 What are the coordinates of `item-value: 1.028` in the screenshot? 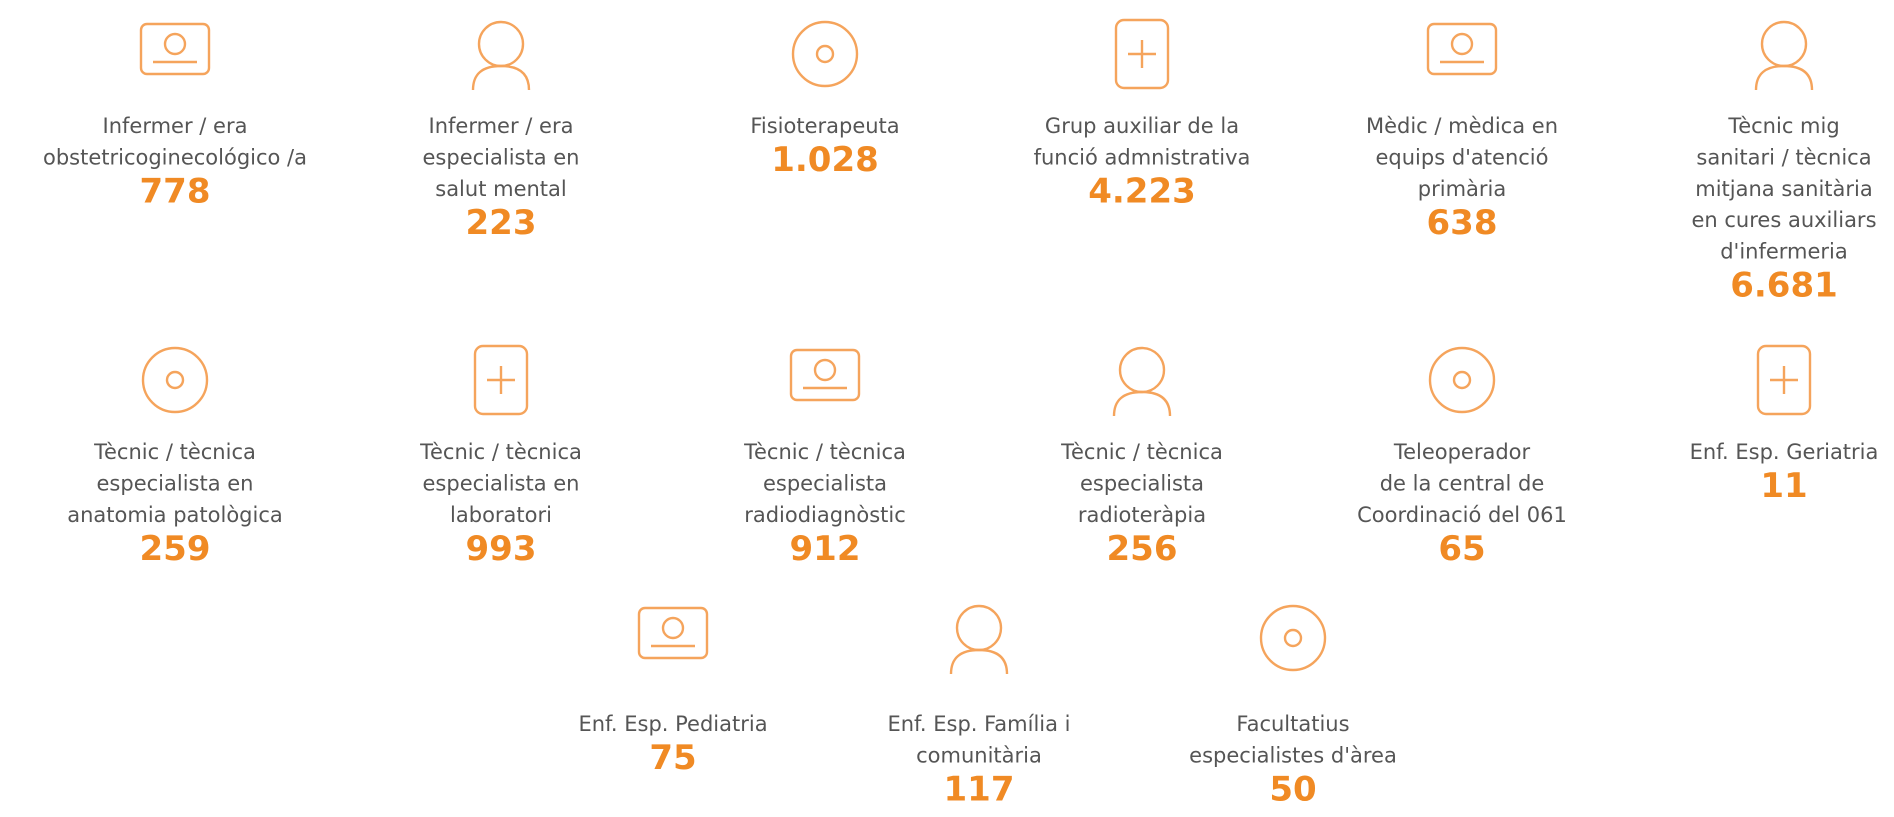 It's located at (825, 160).